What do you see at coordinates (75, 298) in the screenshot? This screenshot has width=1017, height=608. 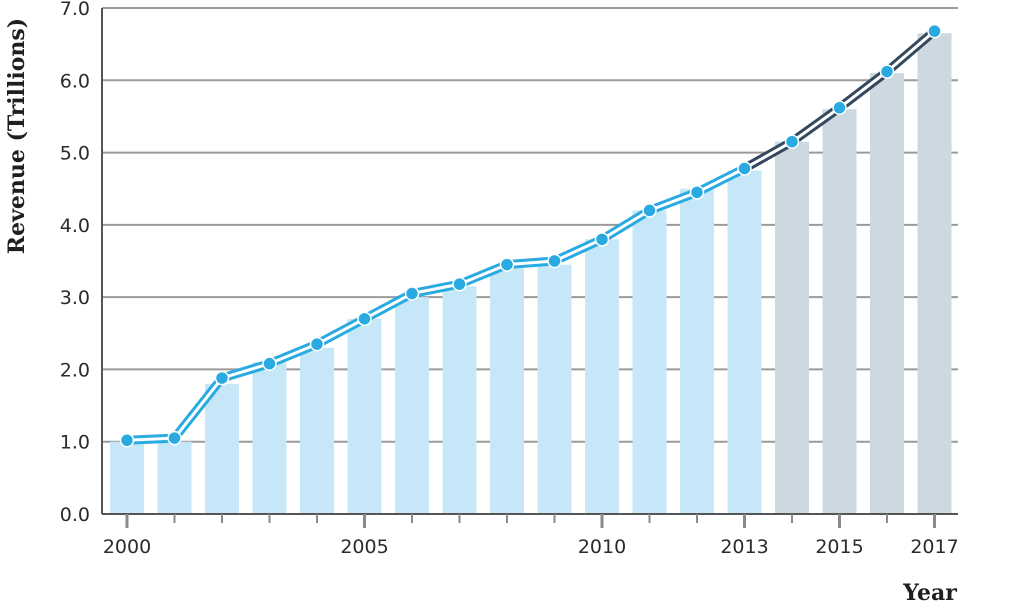 I see `y-tick-label: 3.0` at bounding box center [75, 298].